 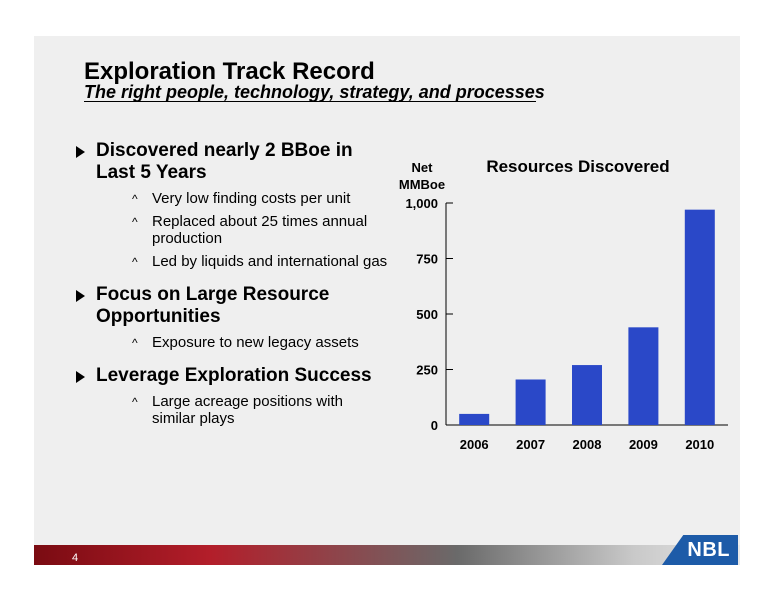 I want to click on sub-bullet-item: ^ Very low finding costs per unit, so click(x=243, y=198).